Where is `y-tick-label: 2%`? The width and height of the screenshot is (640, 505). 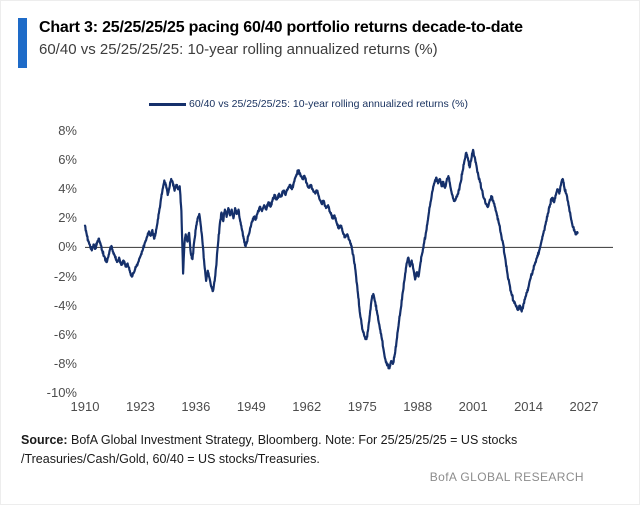
y-tick-label: 2% is located at coordinates (67, 218).